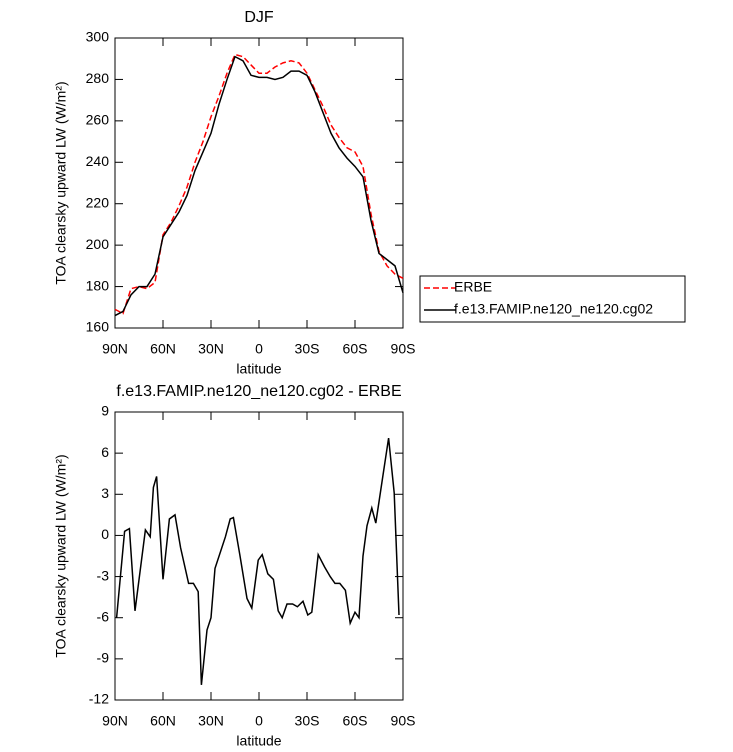  Describe the element at coordinates (98, 285) in the screenshot. I see `y-tick-label: 180` at that location.